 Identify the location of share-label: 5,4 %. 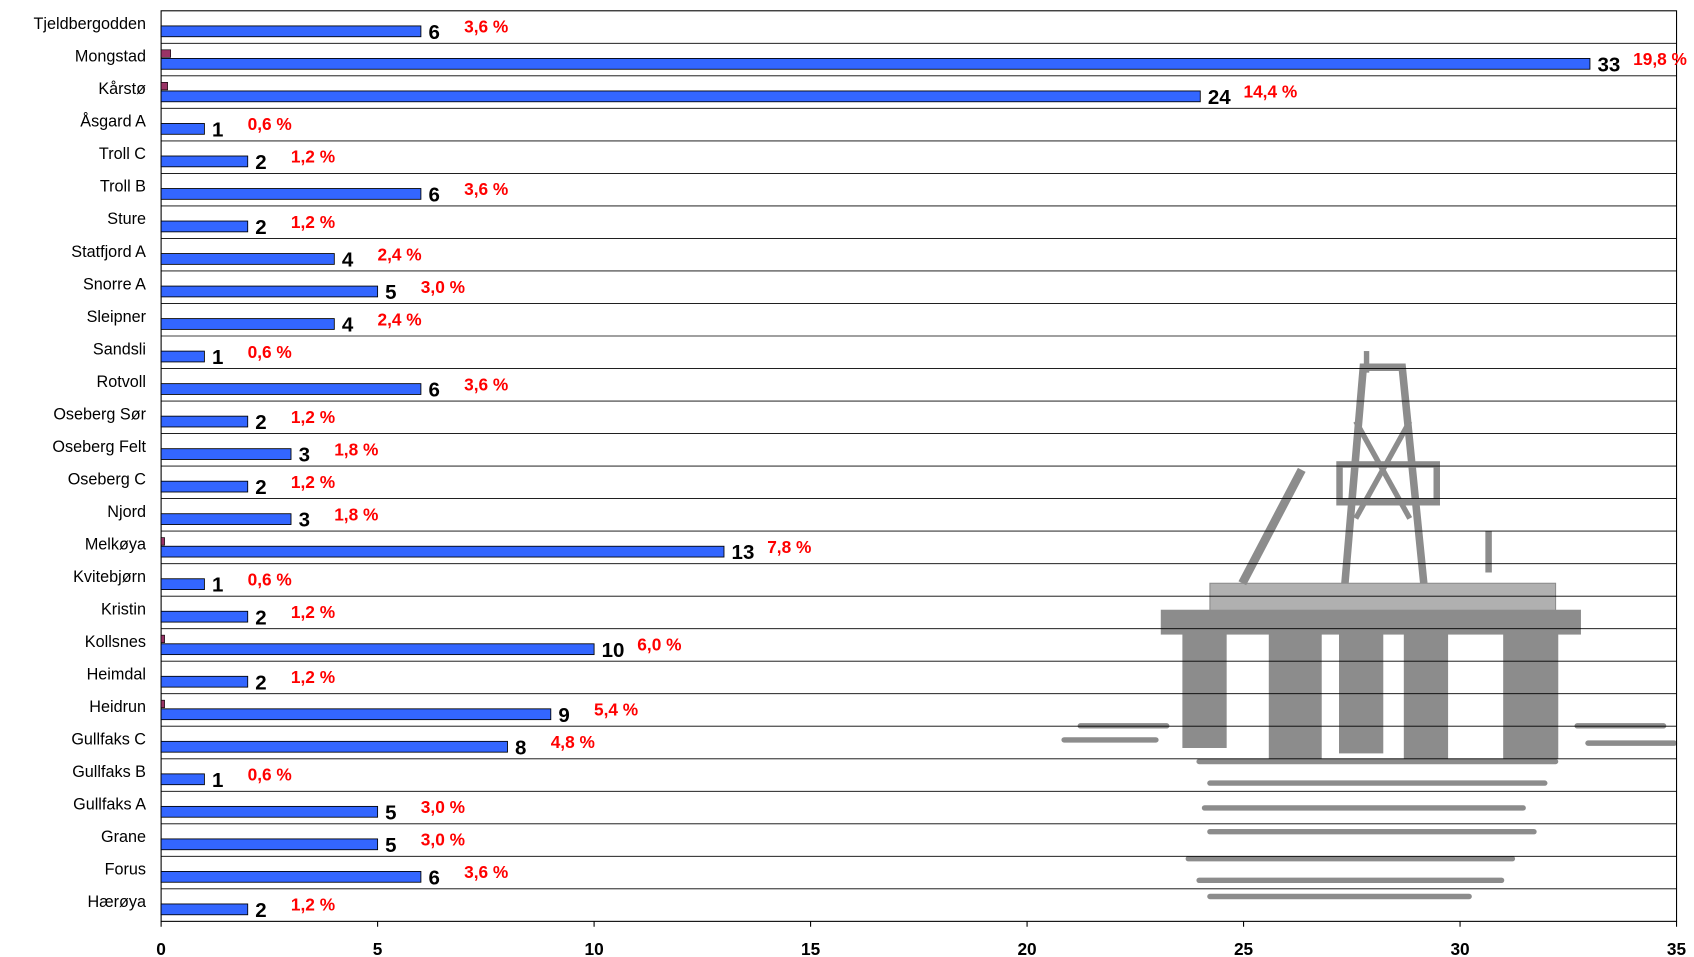
(616, 710).